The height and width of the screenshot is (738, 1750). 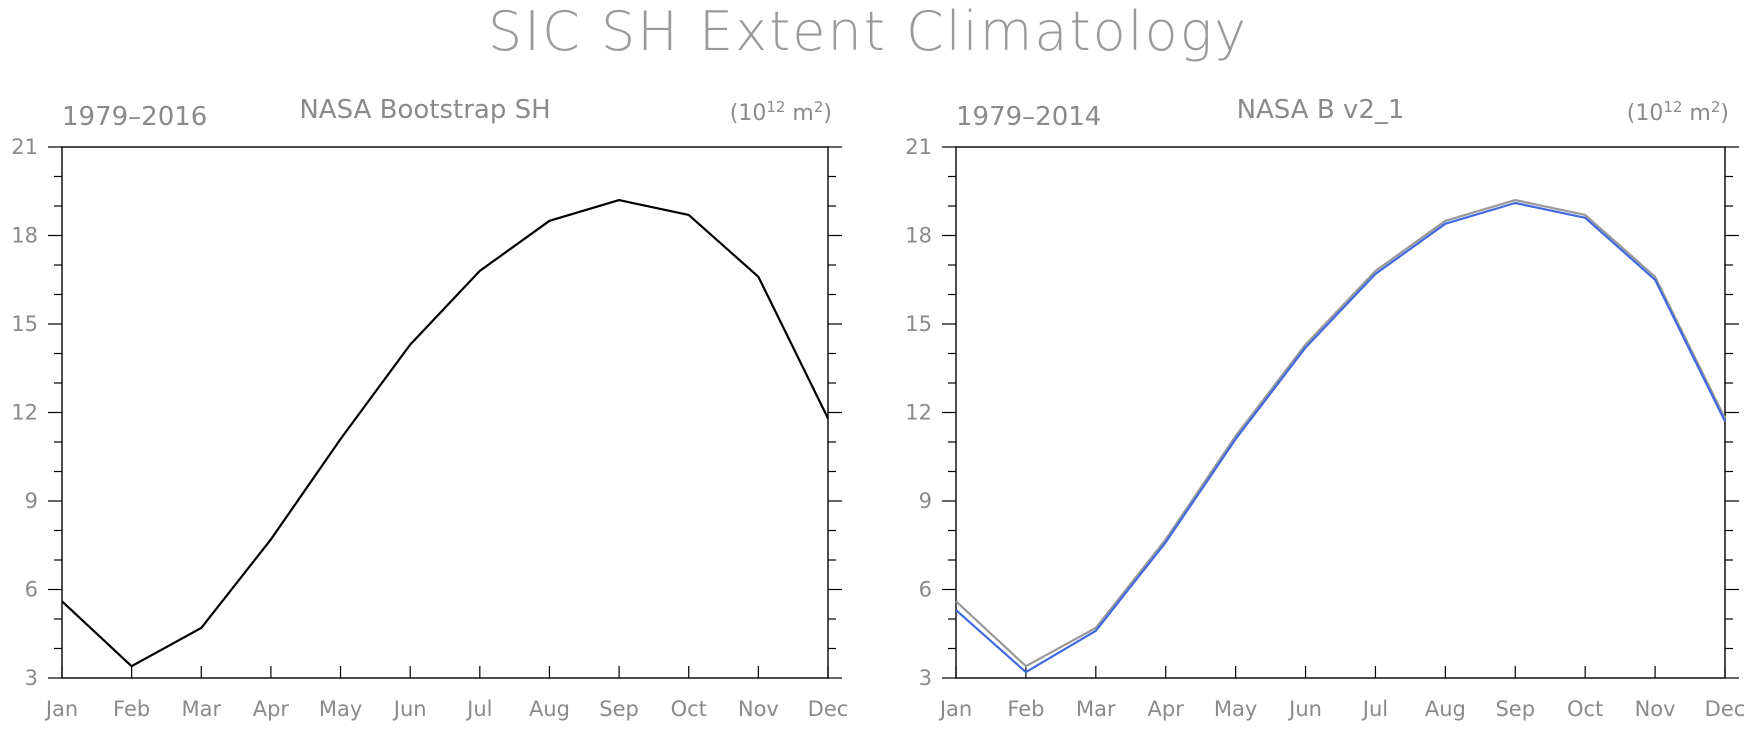 What do you see at coordinates (1321, 110) in the screenshot?
I see `panel-dataset-label: NASA B v2_1` at bounding box center [1321, 110].